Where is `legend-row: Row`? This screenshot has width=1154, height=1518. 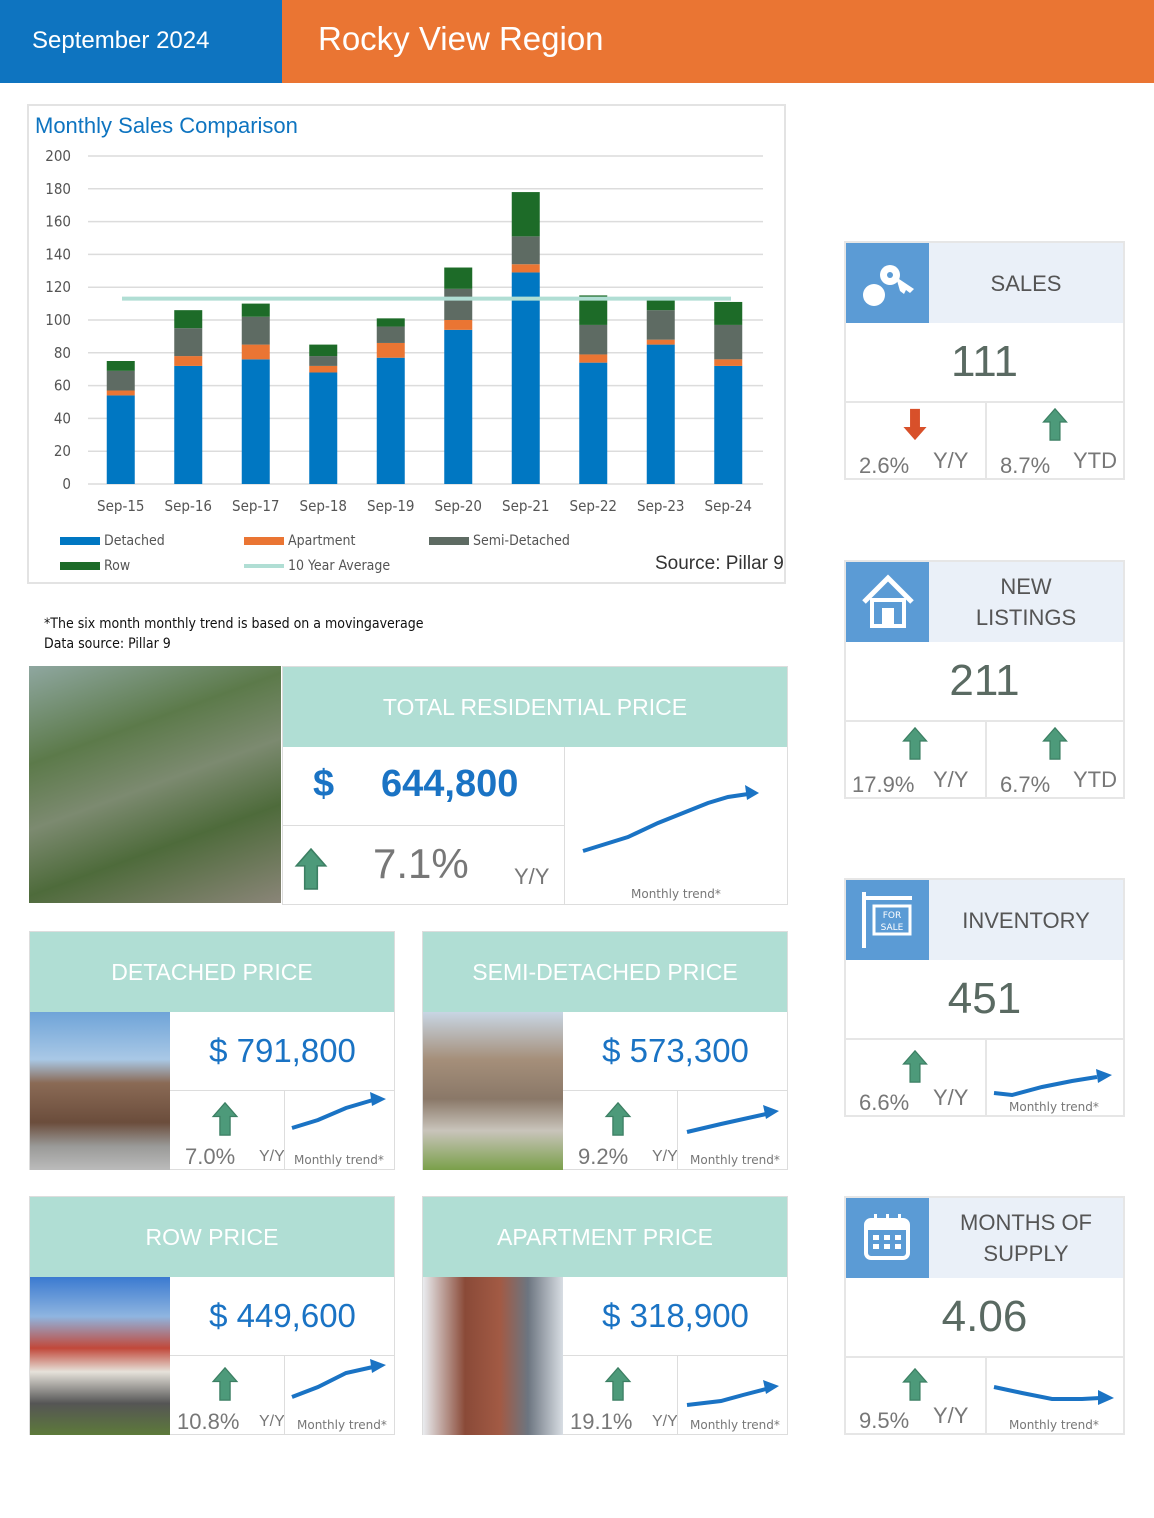
legend-row: Row is located at coordinates (95, 566).